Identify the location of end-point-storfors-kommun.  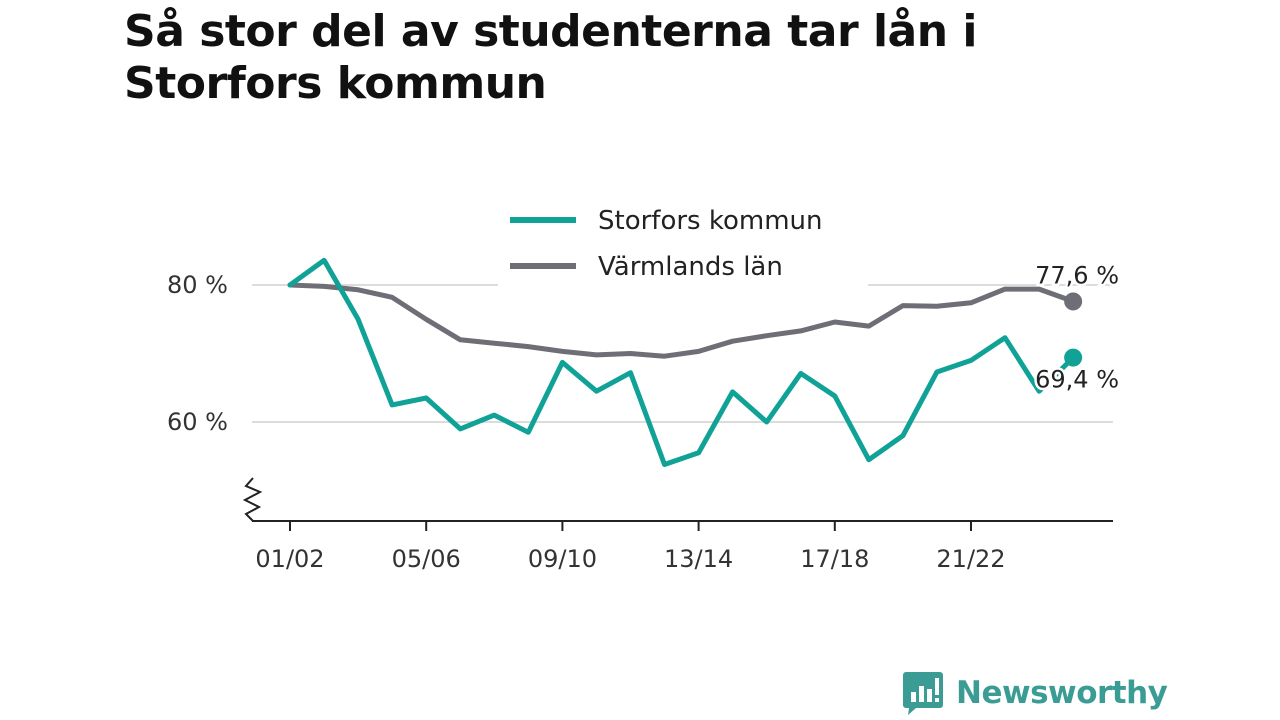
(1073, 357).